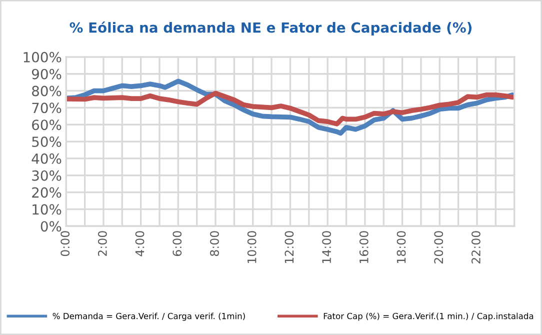 The image size is (542, 335). What do you see at coordinates (148, 316) in the screenshot?
I see `legend-label: % Demanda = Gera.Verif. / Carga verif. (1min)` at bounding box center [148, 316].